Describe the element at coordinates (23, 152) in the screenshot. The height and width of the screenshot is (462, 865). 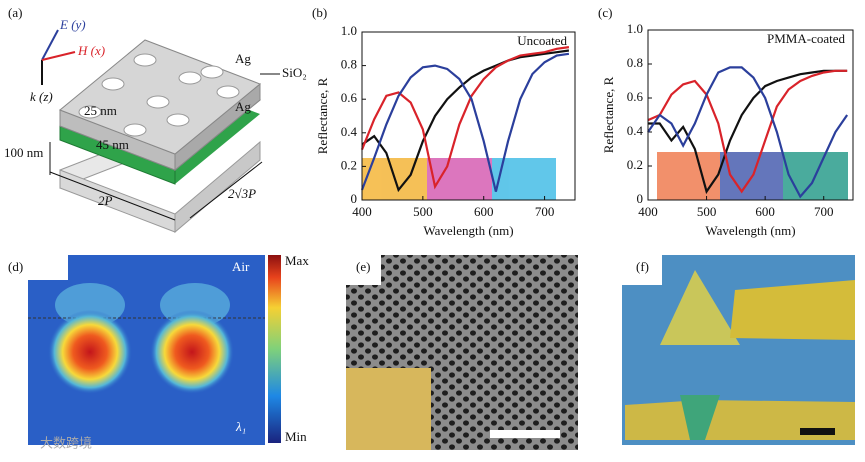
I see `thickness-100: 100 nm` at that location.